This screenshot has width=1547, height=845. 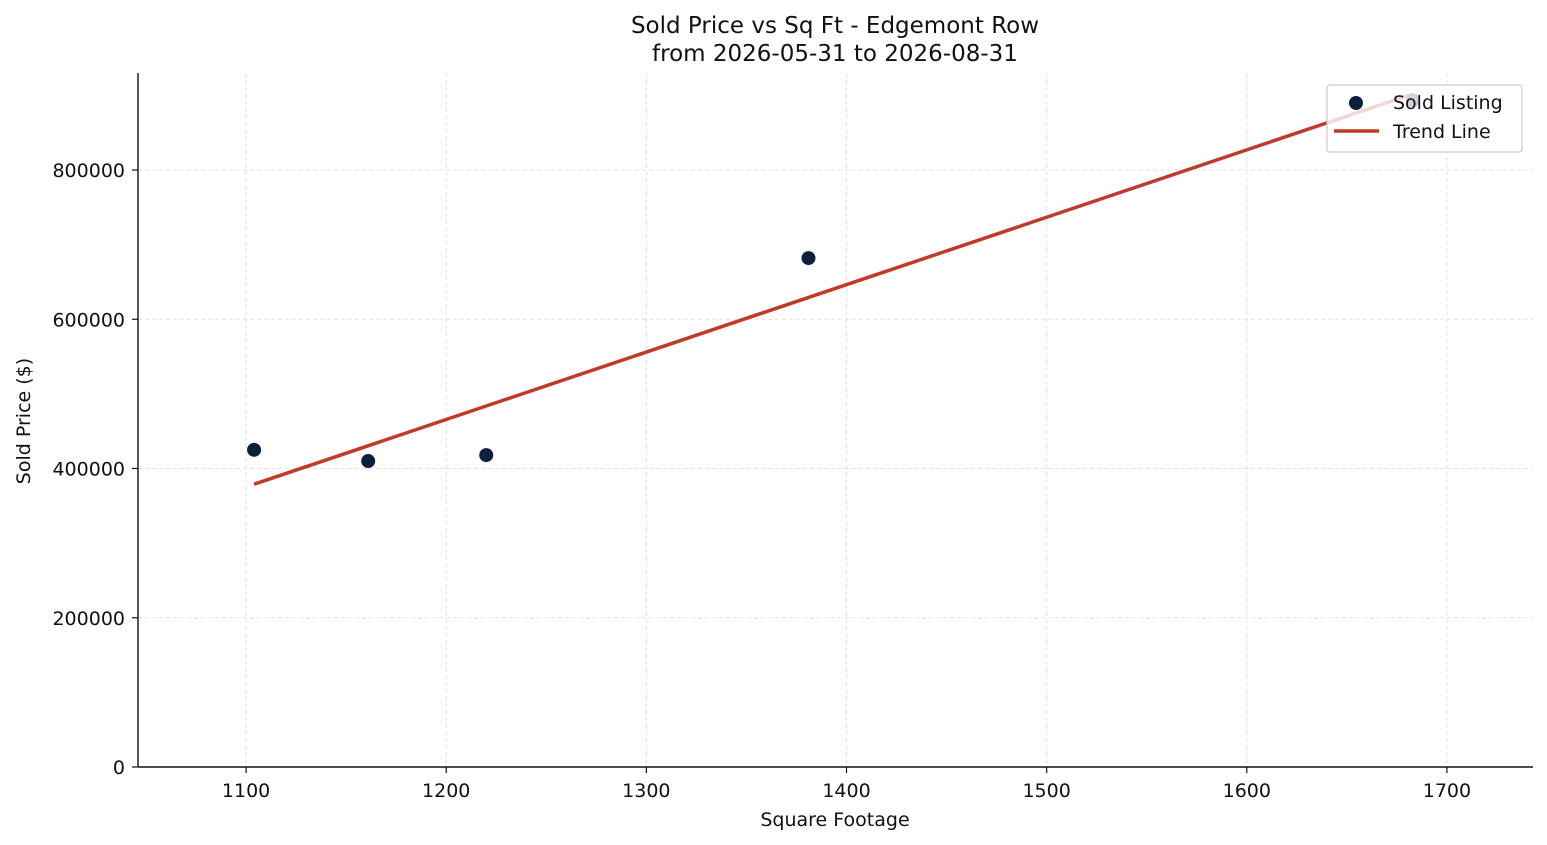 I want to click on legend-box, so click(x=1424, y=118).